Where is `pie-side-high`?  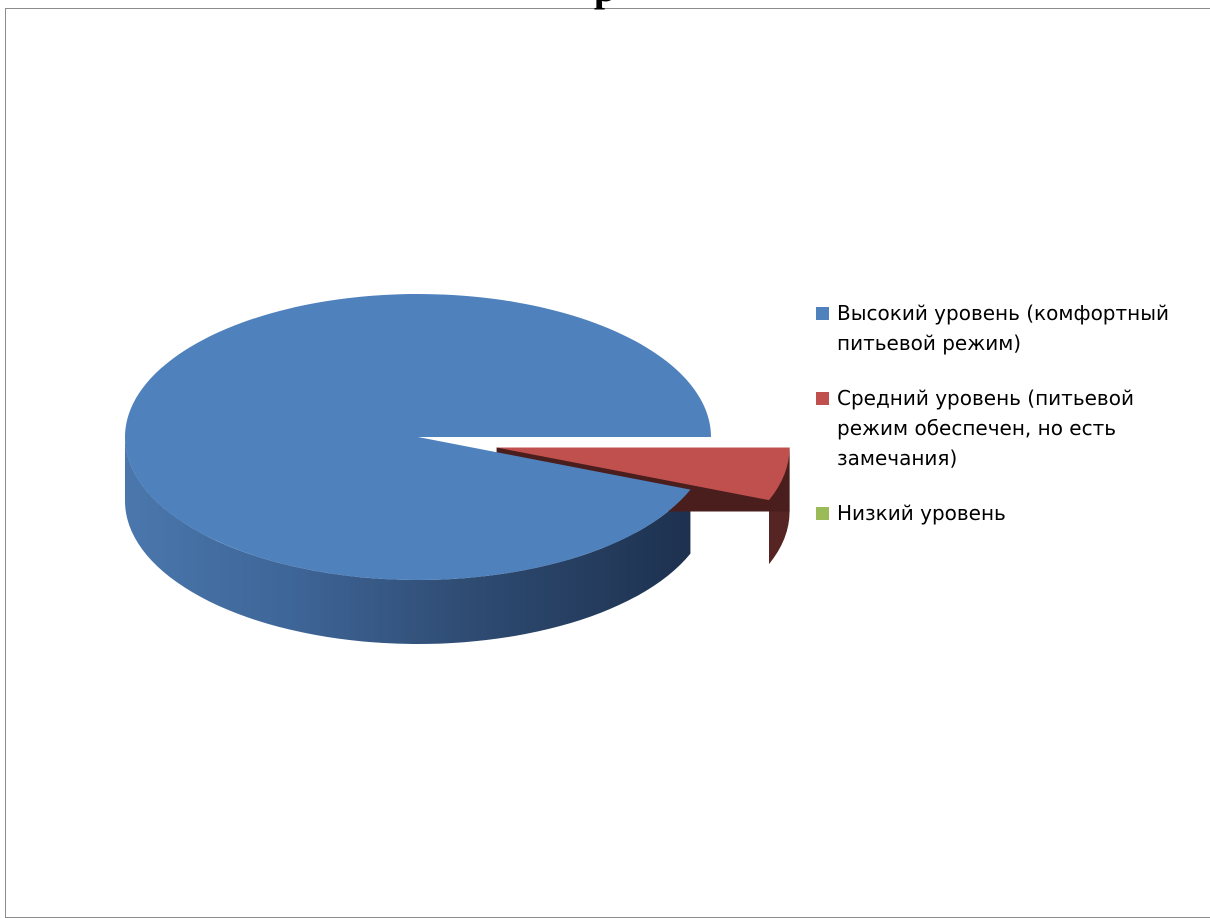
pie-side-high is located at coordinates (408, 540).